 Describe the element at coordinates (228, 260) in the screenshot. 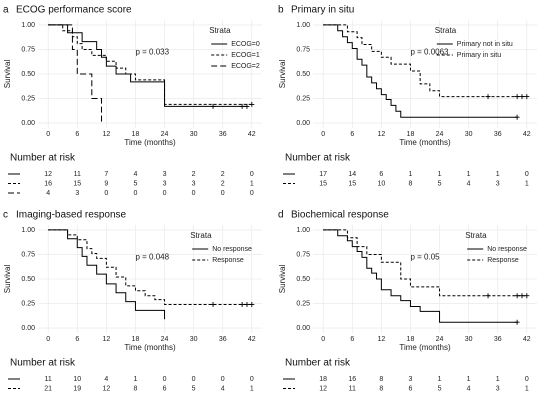

I see `legend-label: Response` at that location.